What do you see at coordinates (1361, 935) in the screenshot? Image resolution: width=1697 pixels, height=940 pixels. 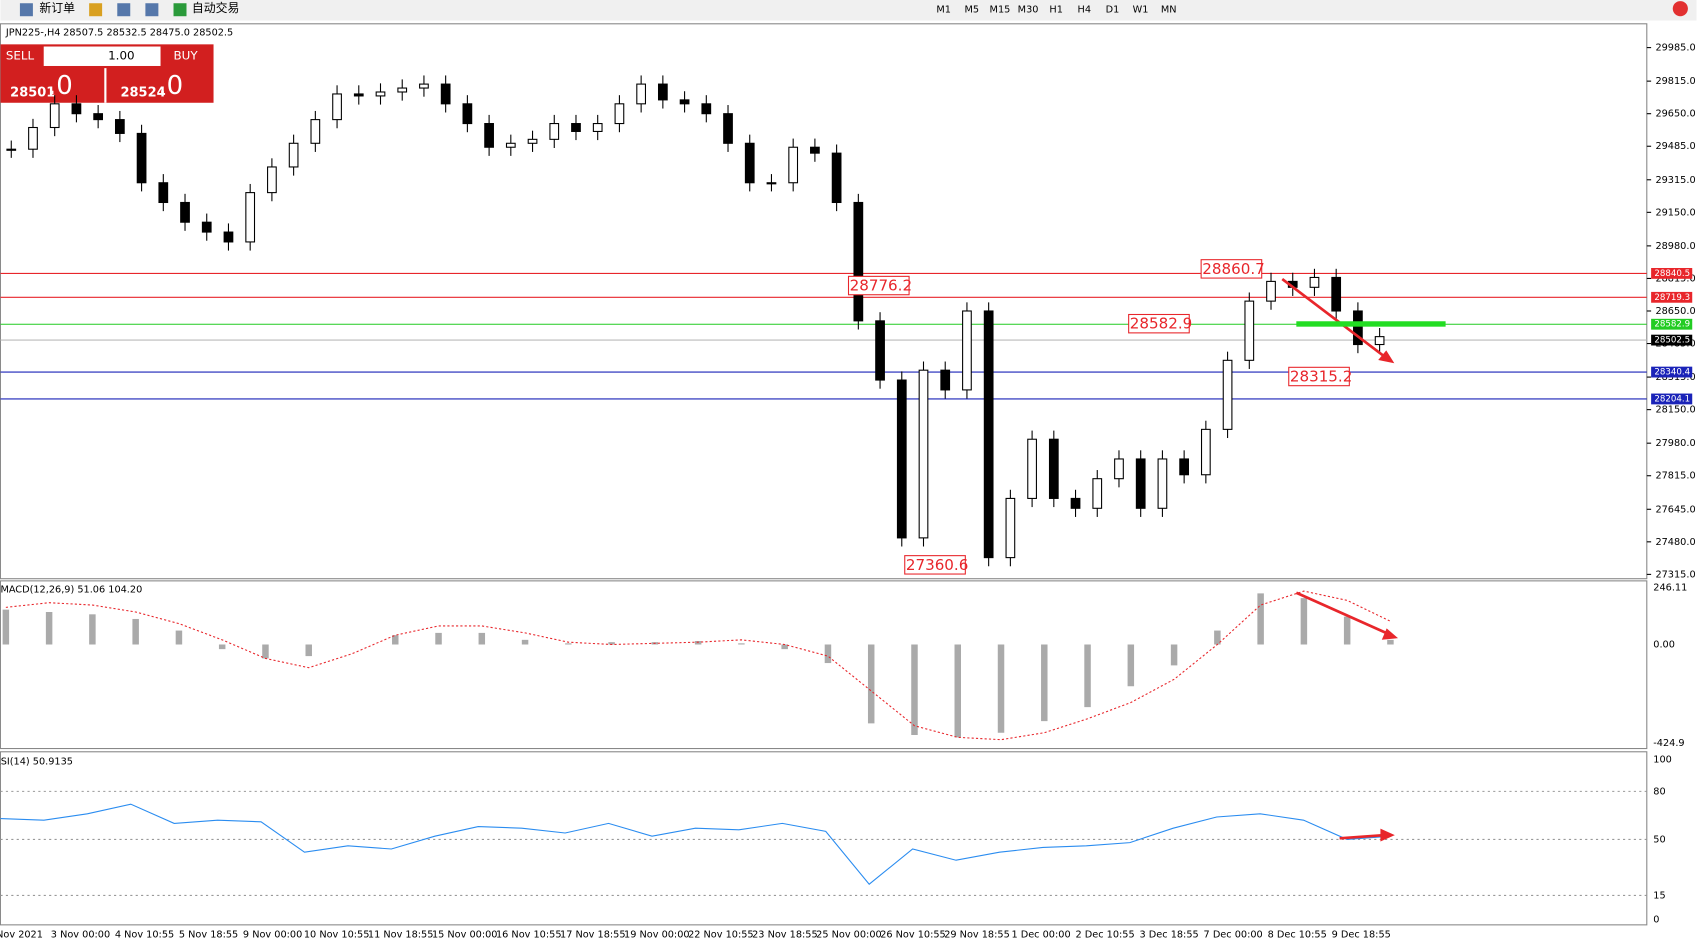 I see `time-label: 9 Dec 18:55` at bounding box center [1361, 935].